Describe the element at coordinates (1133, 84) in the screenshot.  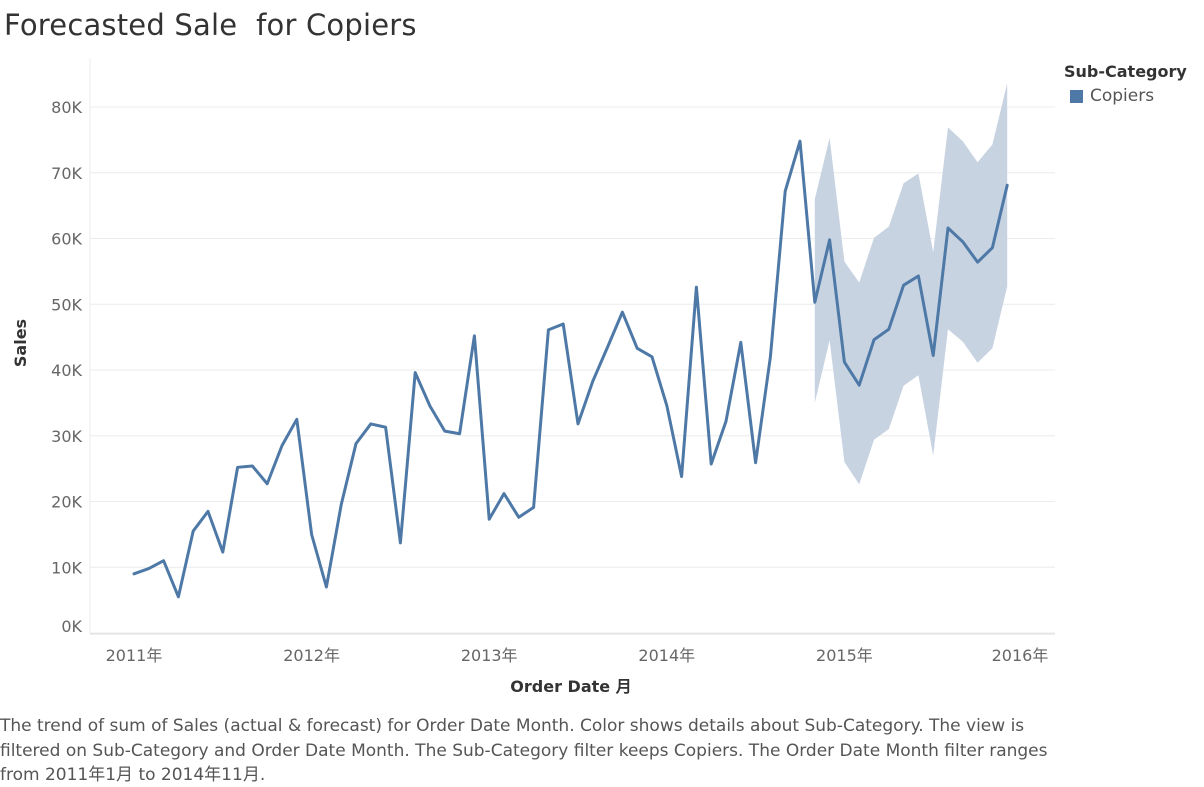
I see `legend: Sub-Category Copiers` at that location.